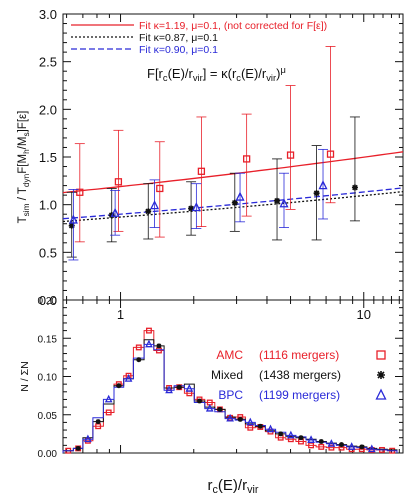 This screenshot has height=499, width=415. I want to click on y-tick-label: 0.0, so click(48, 300).